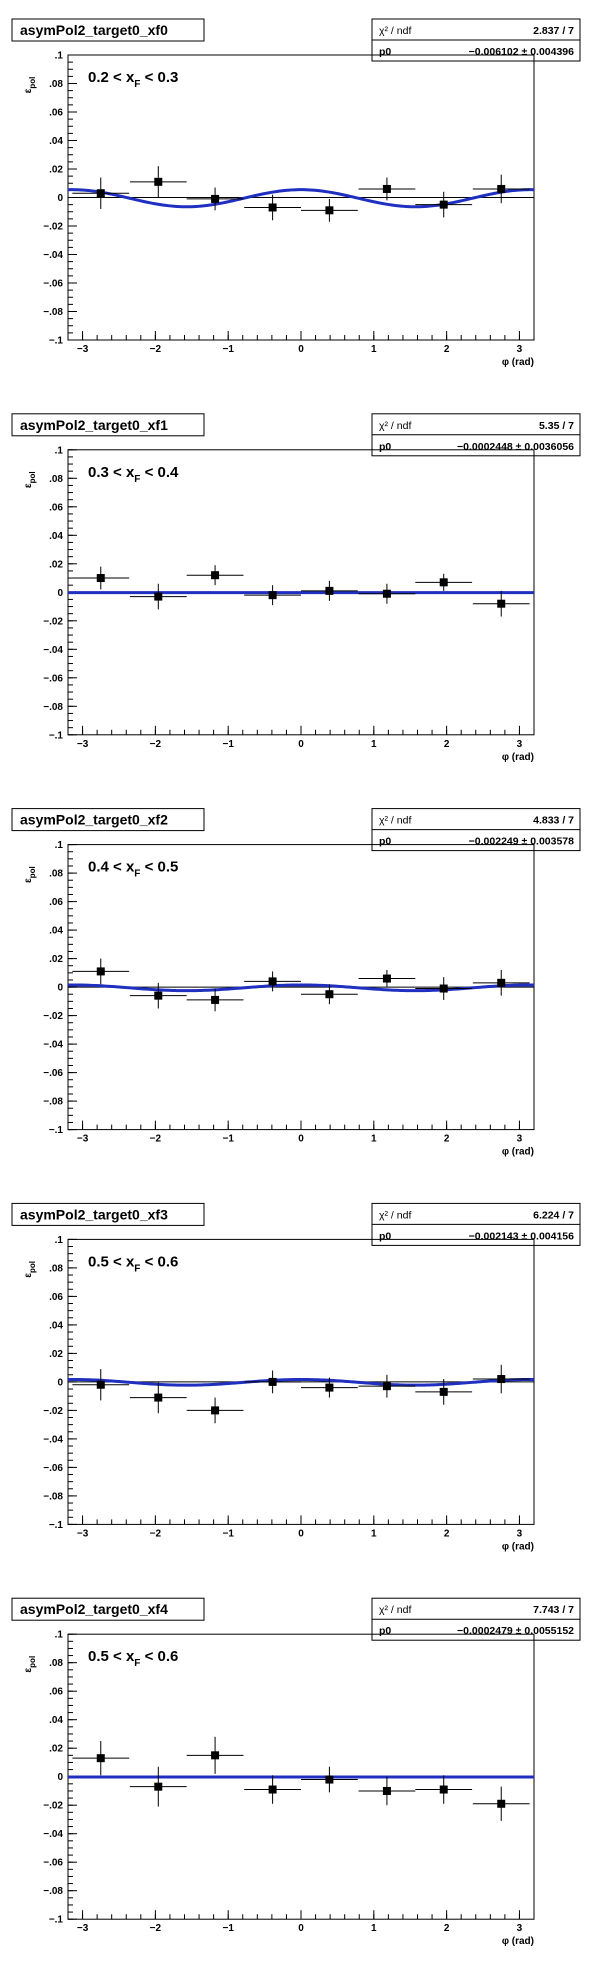  Describe the element at coordinates (159, 77) in the screenshot. I see `range-annotation-right: < 0.3` at that location.